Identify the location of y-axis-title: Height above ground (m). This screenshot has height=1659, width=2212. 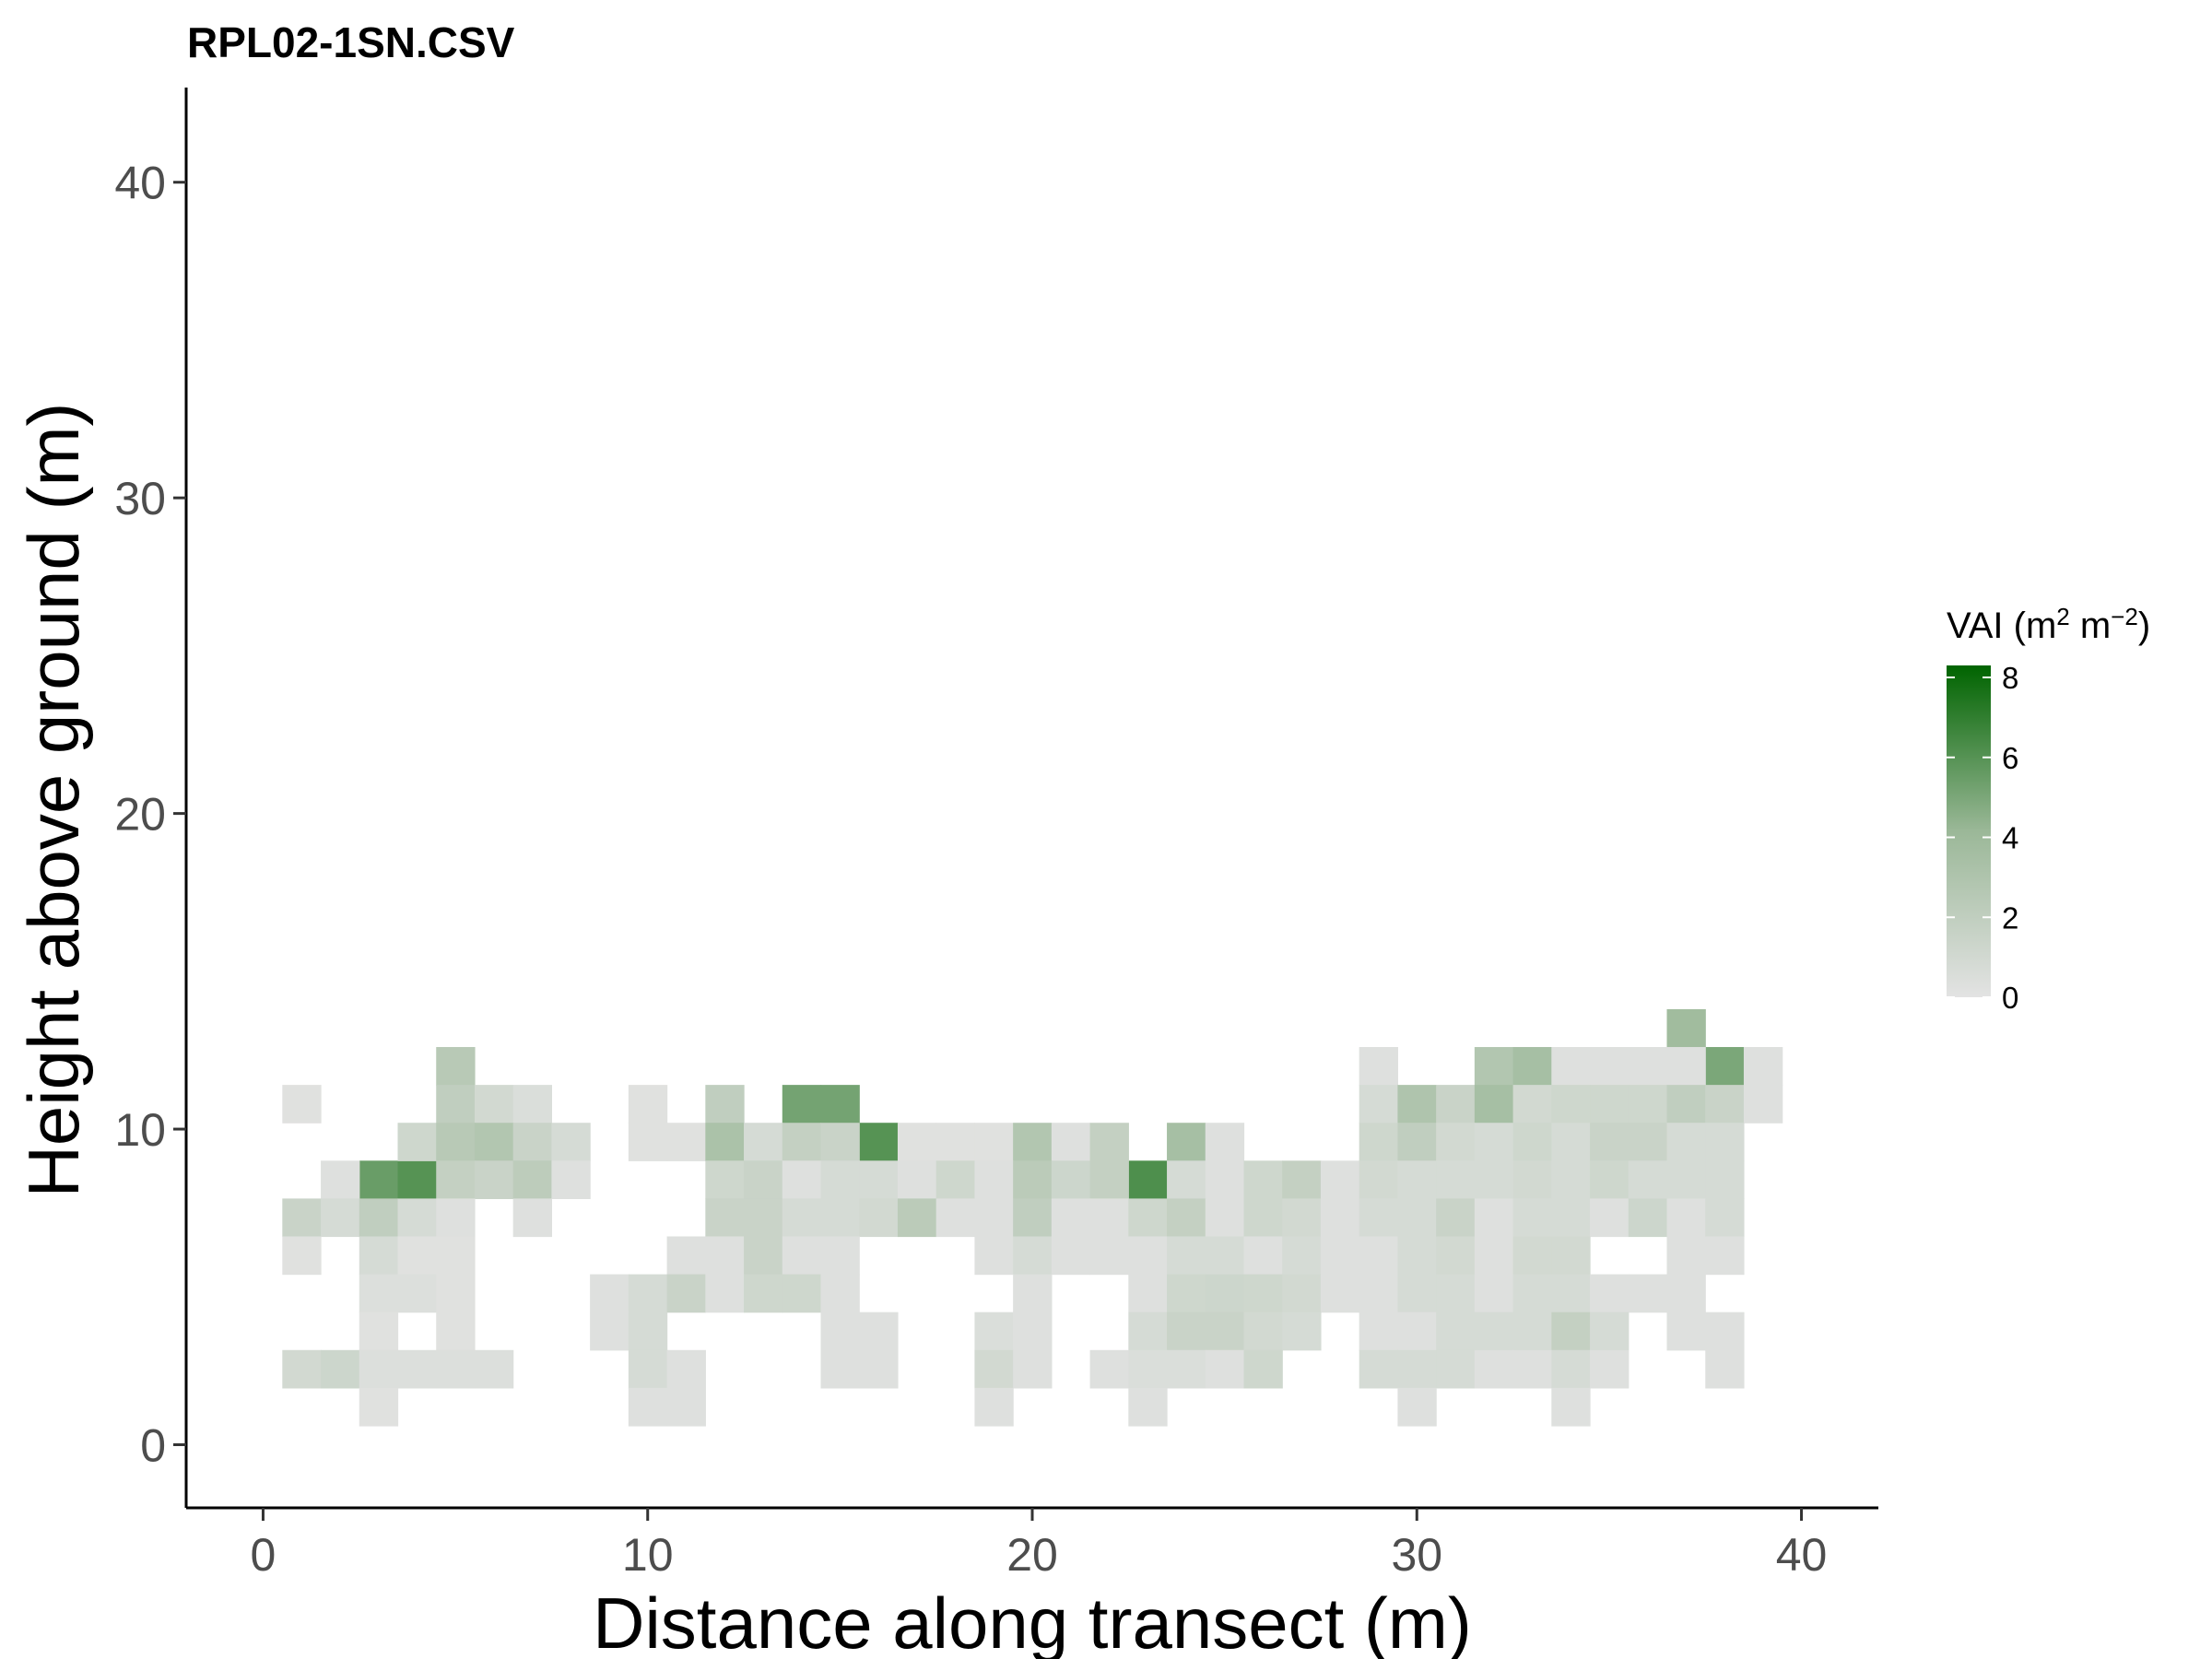
(53, 800).